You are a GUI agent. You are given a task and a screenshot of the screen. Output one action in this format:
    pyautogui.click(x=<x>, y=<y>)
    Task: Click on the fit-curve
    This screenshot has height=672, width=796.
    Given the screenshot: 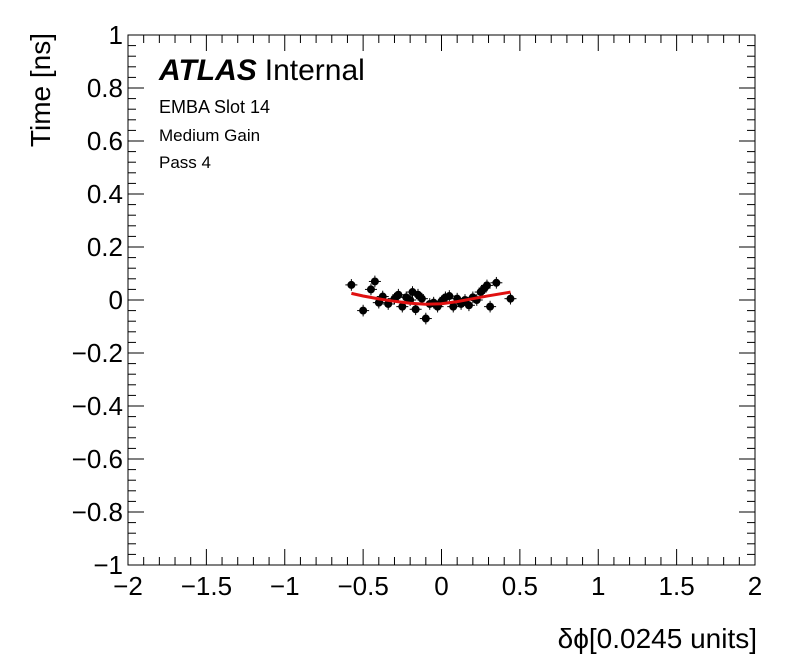 What is the action you would take?
    pyautogui.click(x=431, y=298)
    